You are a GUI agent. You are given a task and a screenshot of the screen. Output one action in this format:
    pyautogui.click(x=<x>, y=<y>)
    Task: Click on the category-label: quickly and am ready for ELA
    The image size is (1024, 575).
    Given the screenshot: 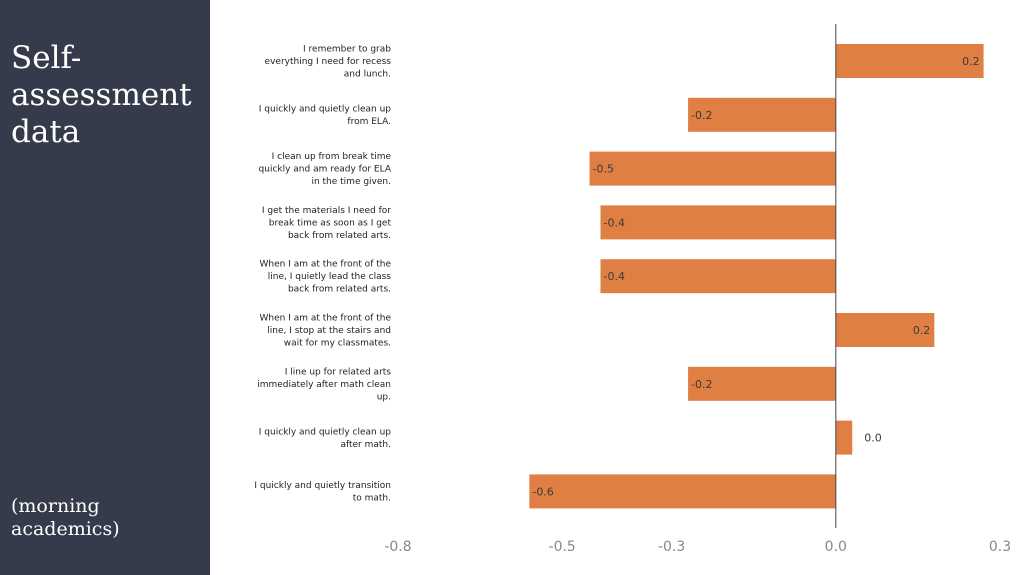 What is the action you would take?
    pyautogui.click(x=325, y=170)
    